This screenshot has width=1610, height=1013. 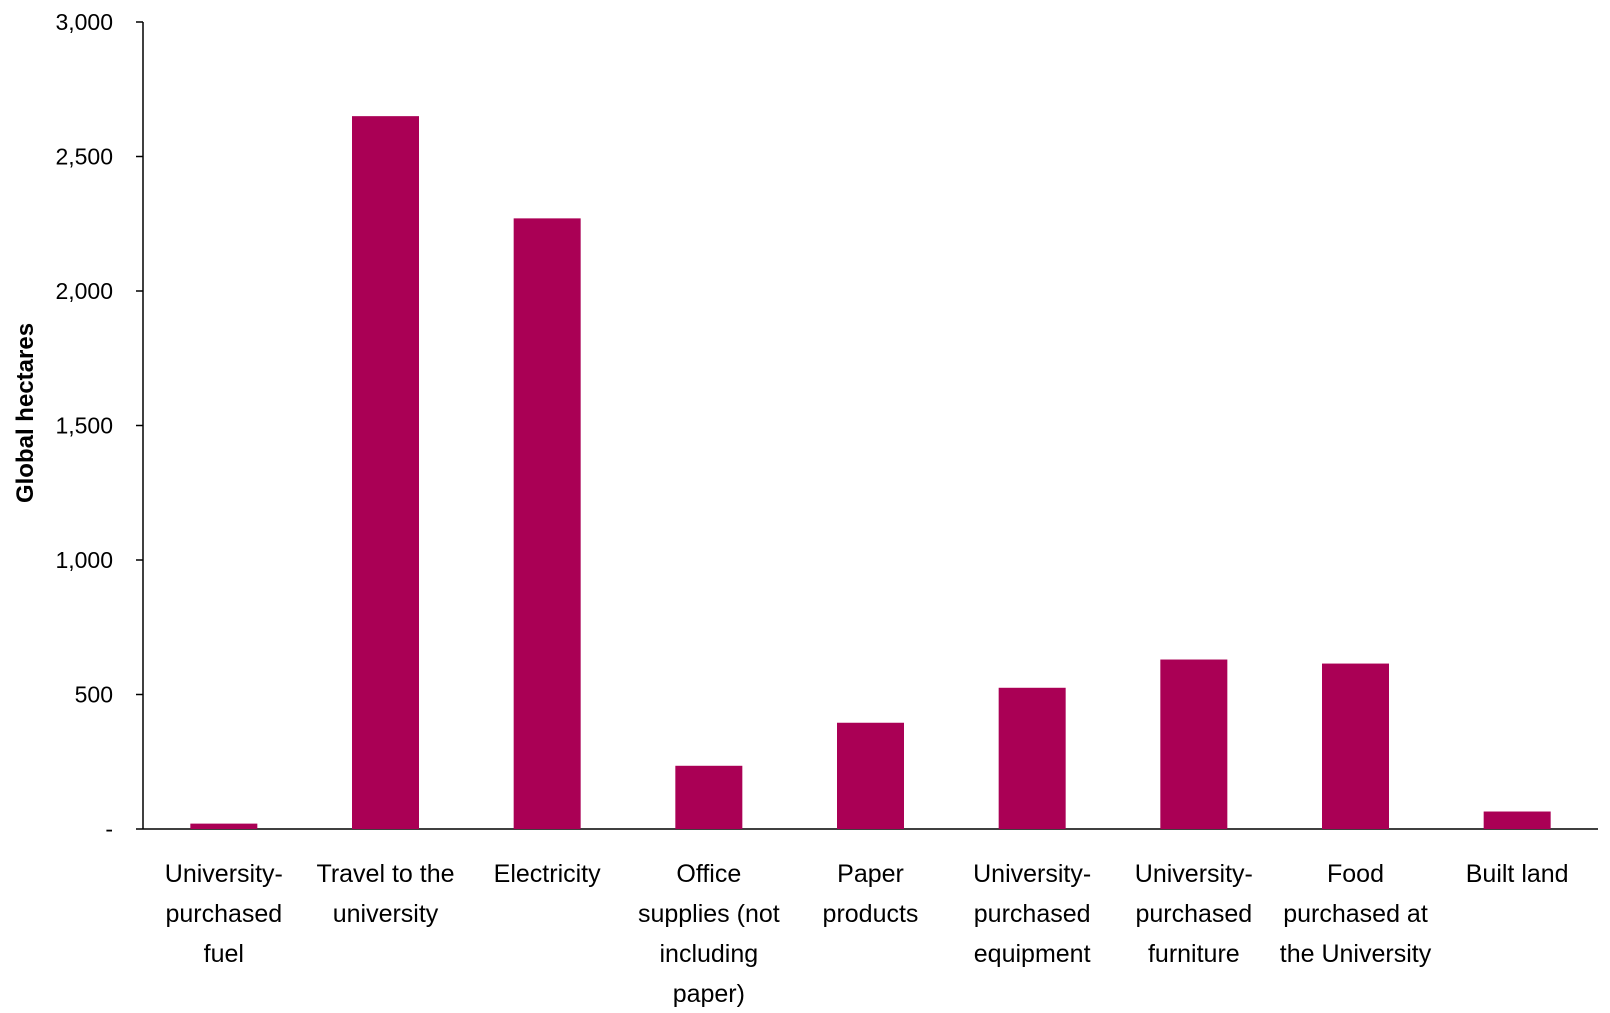 I want to click on y-tick-label: -, so click(x=109, y=829).